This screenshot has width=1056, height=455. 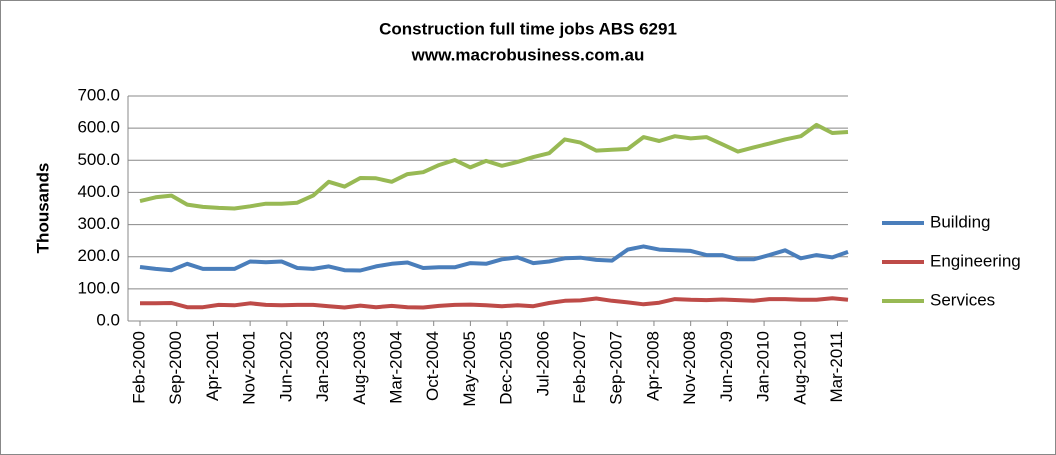 I want to click on y-tick-label: 300.0, so click(x=98, y=223).